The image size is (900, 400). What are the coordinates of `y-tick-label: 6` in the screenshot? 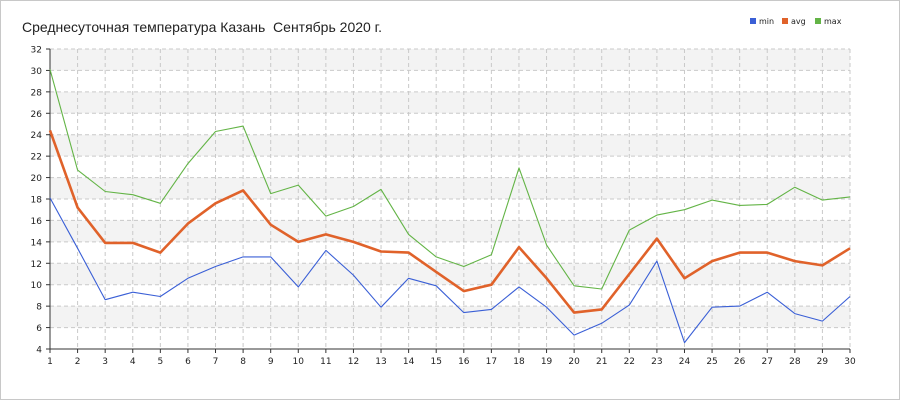 It's located at (39, 329).